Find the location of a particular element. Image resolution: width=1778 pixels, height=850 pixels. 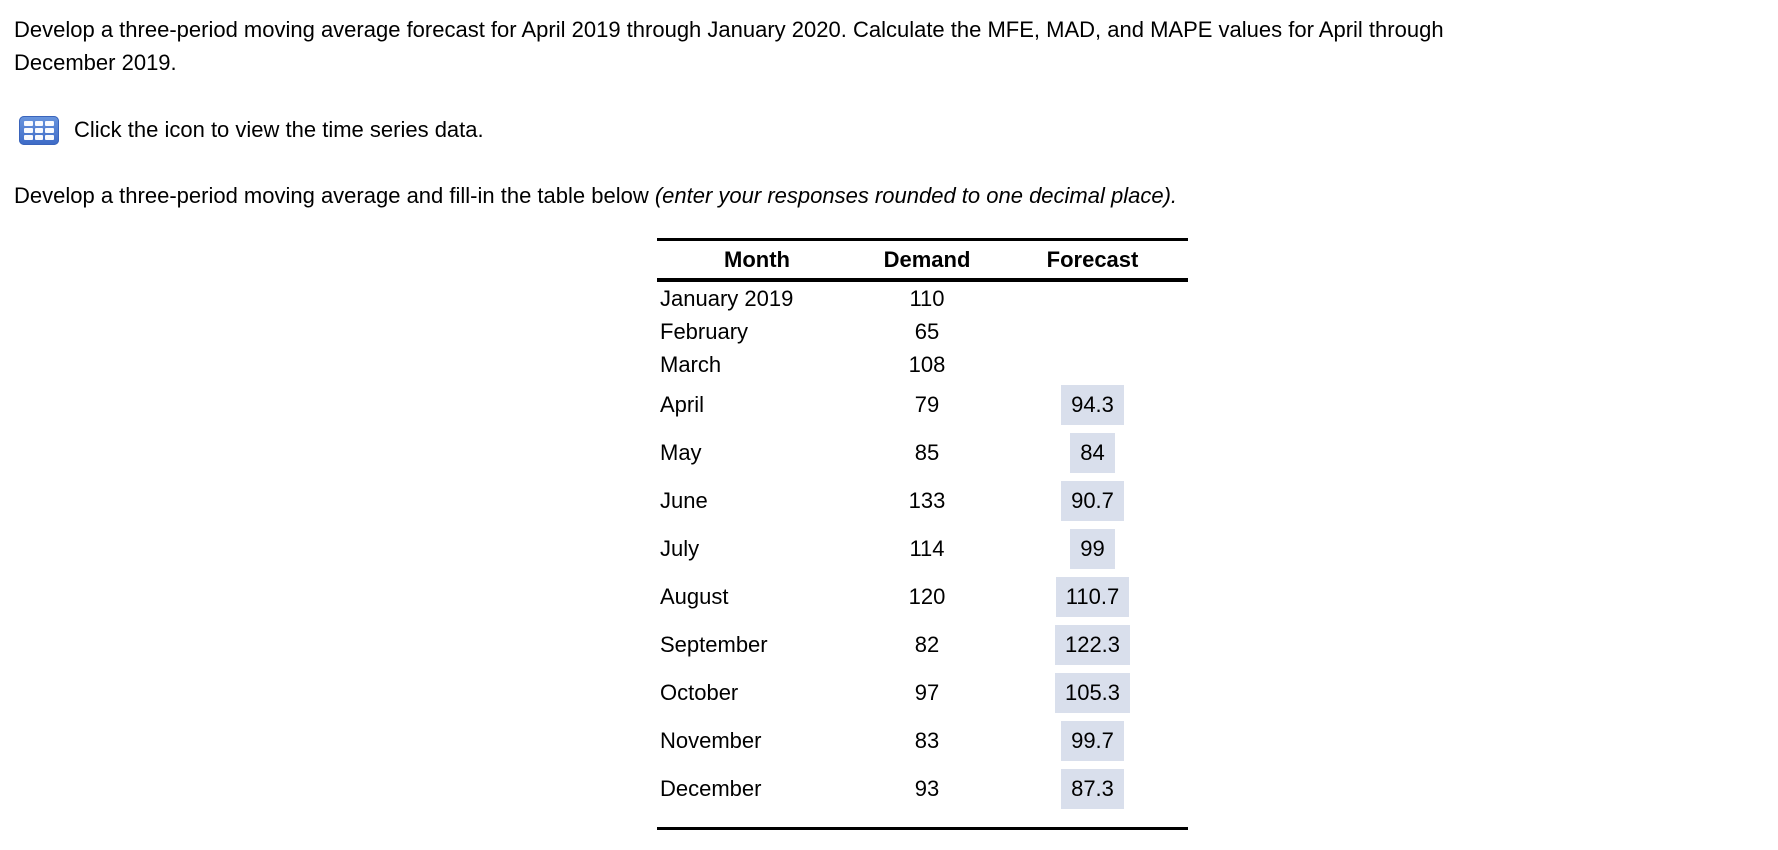

demand-cell: 65 is located at coordinates (927, 331).